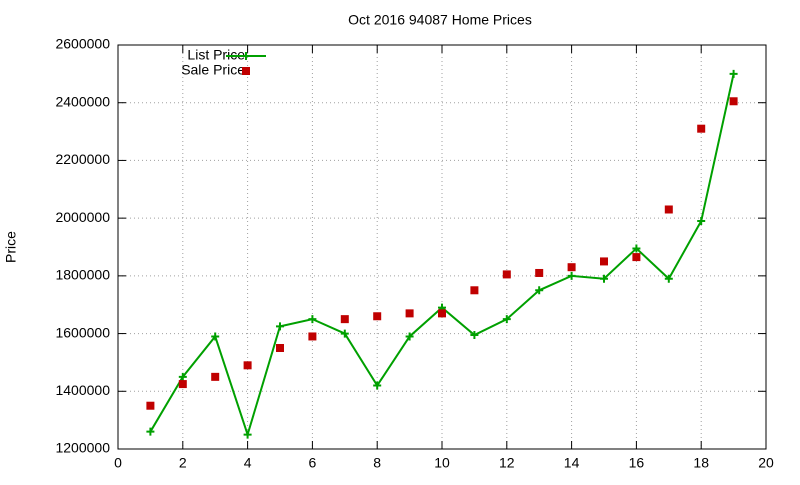 The width and height of the screenshot is (800, 485). What do you see at coordinates (216, 55) in the screenshot?
I see `legend-label: List Price` at bounding box center [216, 55].